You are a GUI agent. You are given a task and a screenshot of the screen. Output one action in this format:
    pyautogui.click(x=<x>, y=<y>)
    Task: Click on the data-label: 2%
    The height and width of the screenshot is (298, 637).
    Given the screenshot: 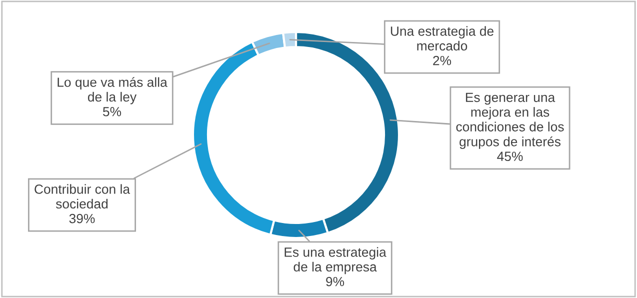 What is the action you would take?
    pyautogui.click(x=442, y=61)
    